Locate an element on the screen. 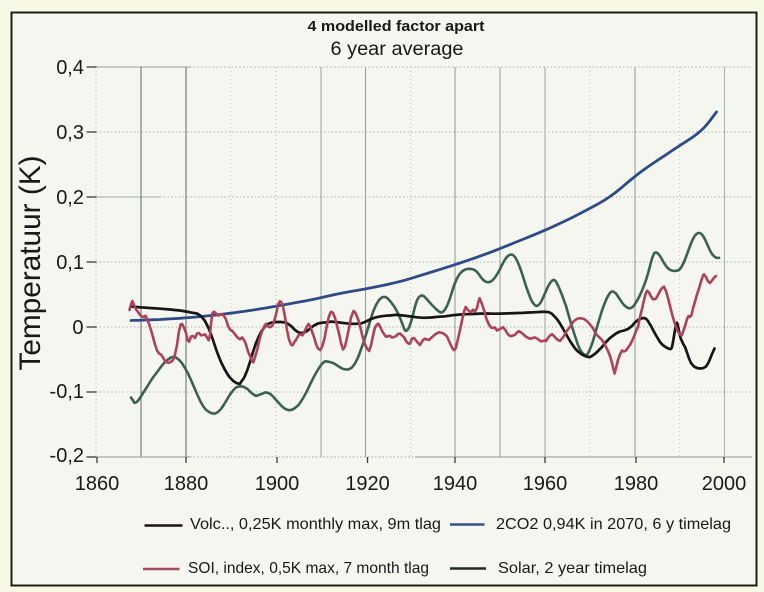  svg-text: -0,1 is located at coordinates (67, 392).